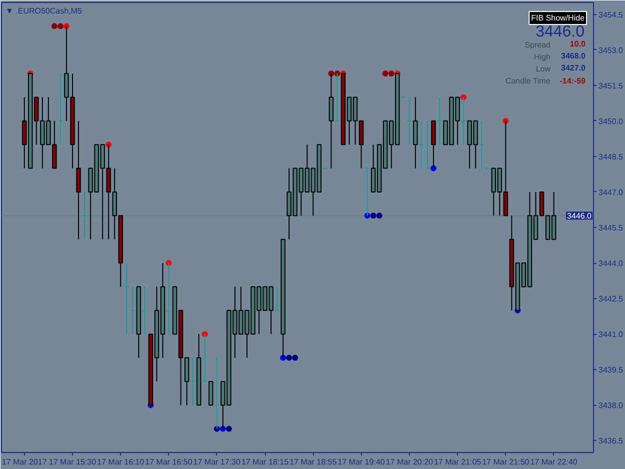 The image size is (625, 469). Describe the element at coordinates (611, 85) in the screenshot. I see `y-tick-label: 3451.5` at that location.